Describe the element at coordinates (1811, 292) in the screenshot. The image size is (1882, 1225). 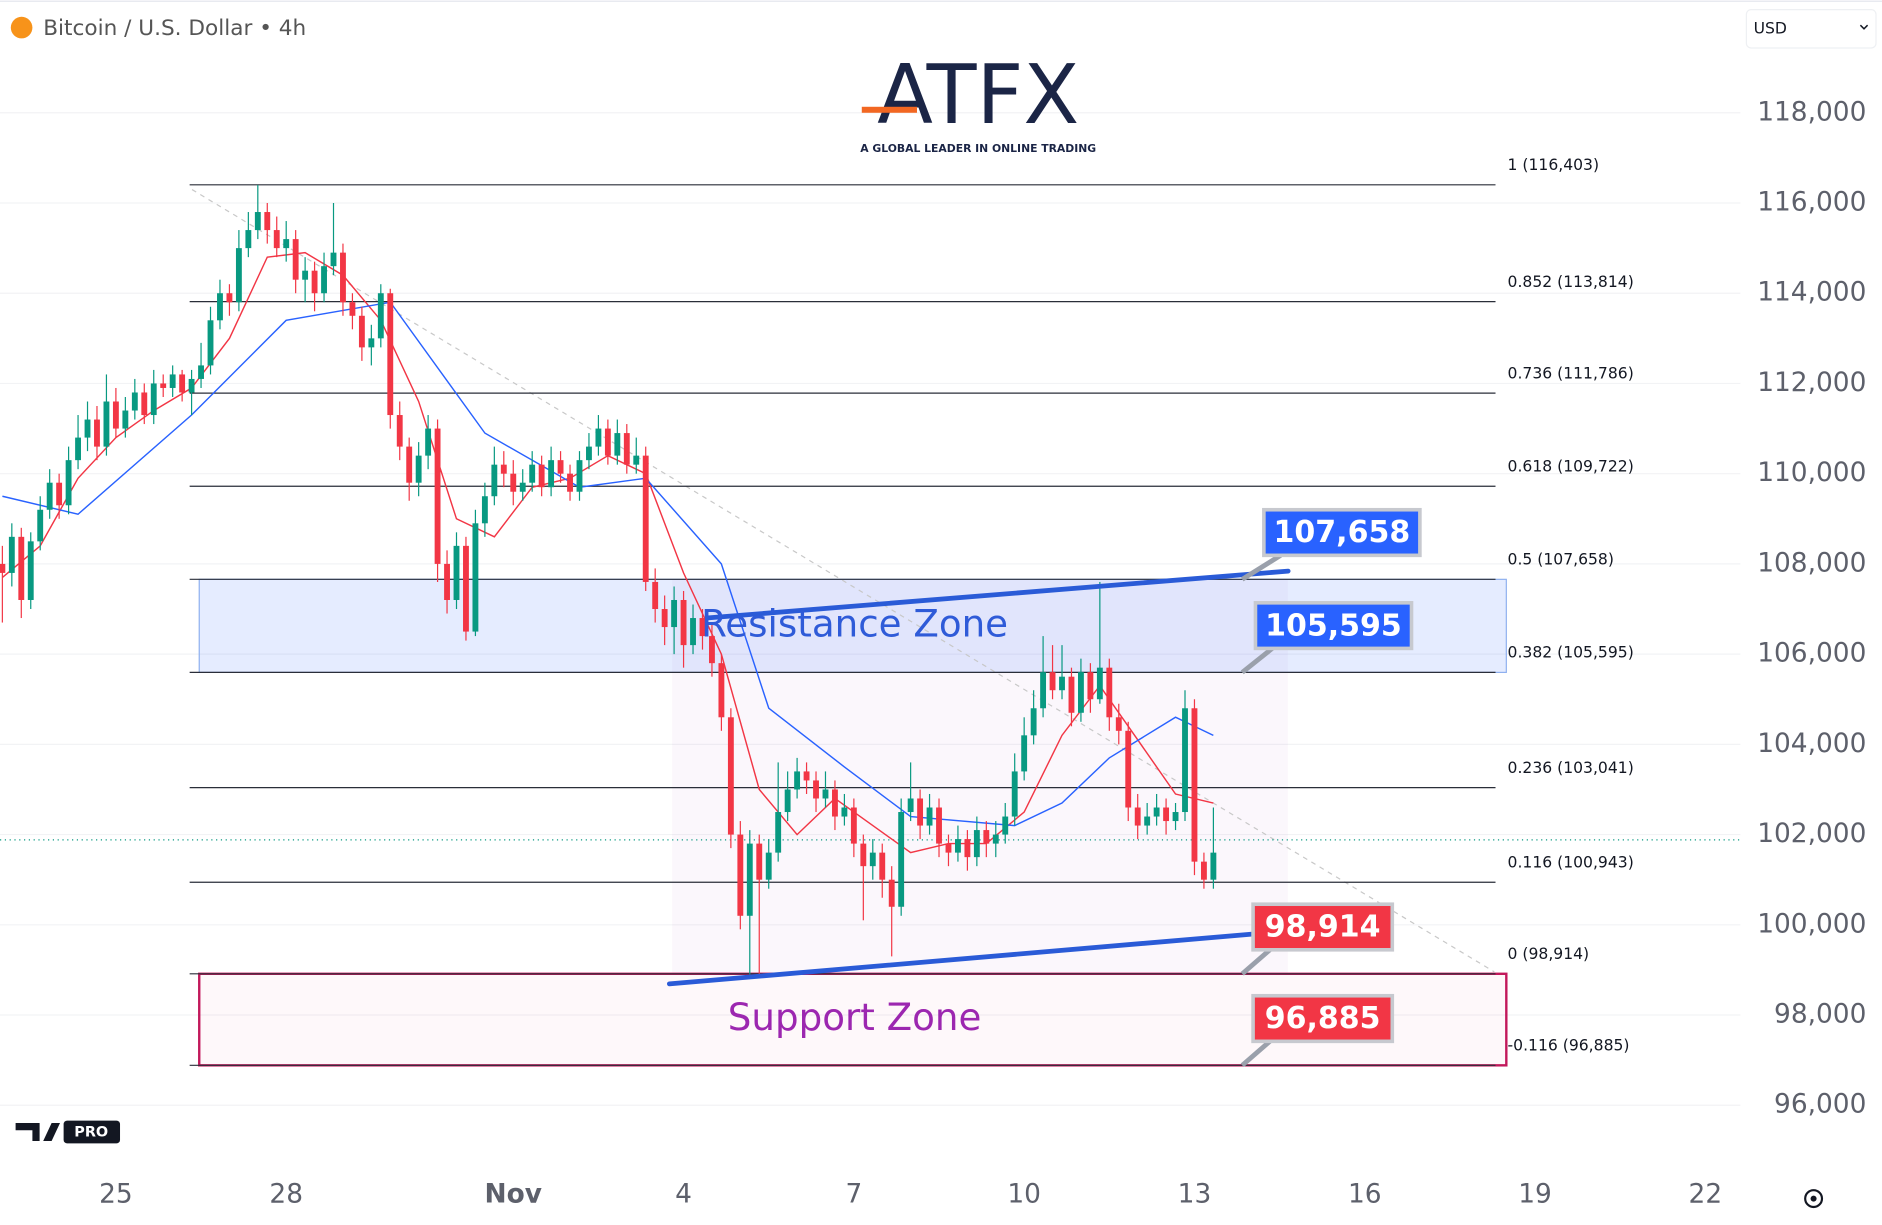
I see `y-tick-label: 114,000` at that location.